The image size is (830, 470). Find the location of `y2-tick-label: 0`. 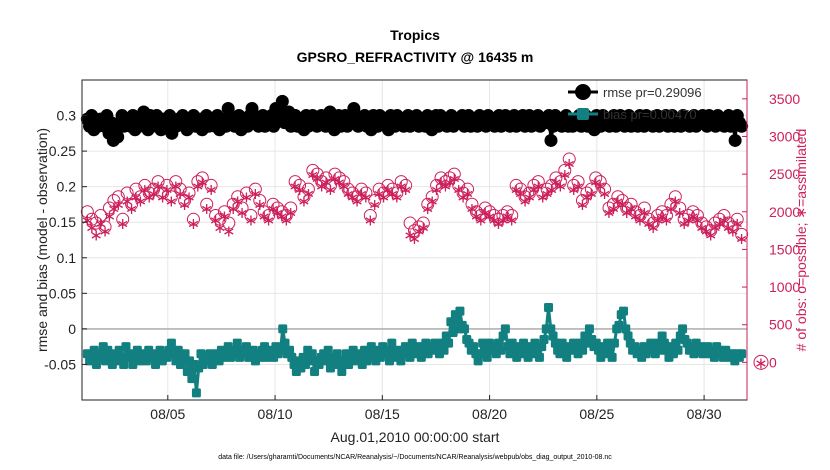

y2-tick-label: 0 is located at coordinates (773, 362).